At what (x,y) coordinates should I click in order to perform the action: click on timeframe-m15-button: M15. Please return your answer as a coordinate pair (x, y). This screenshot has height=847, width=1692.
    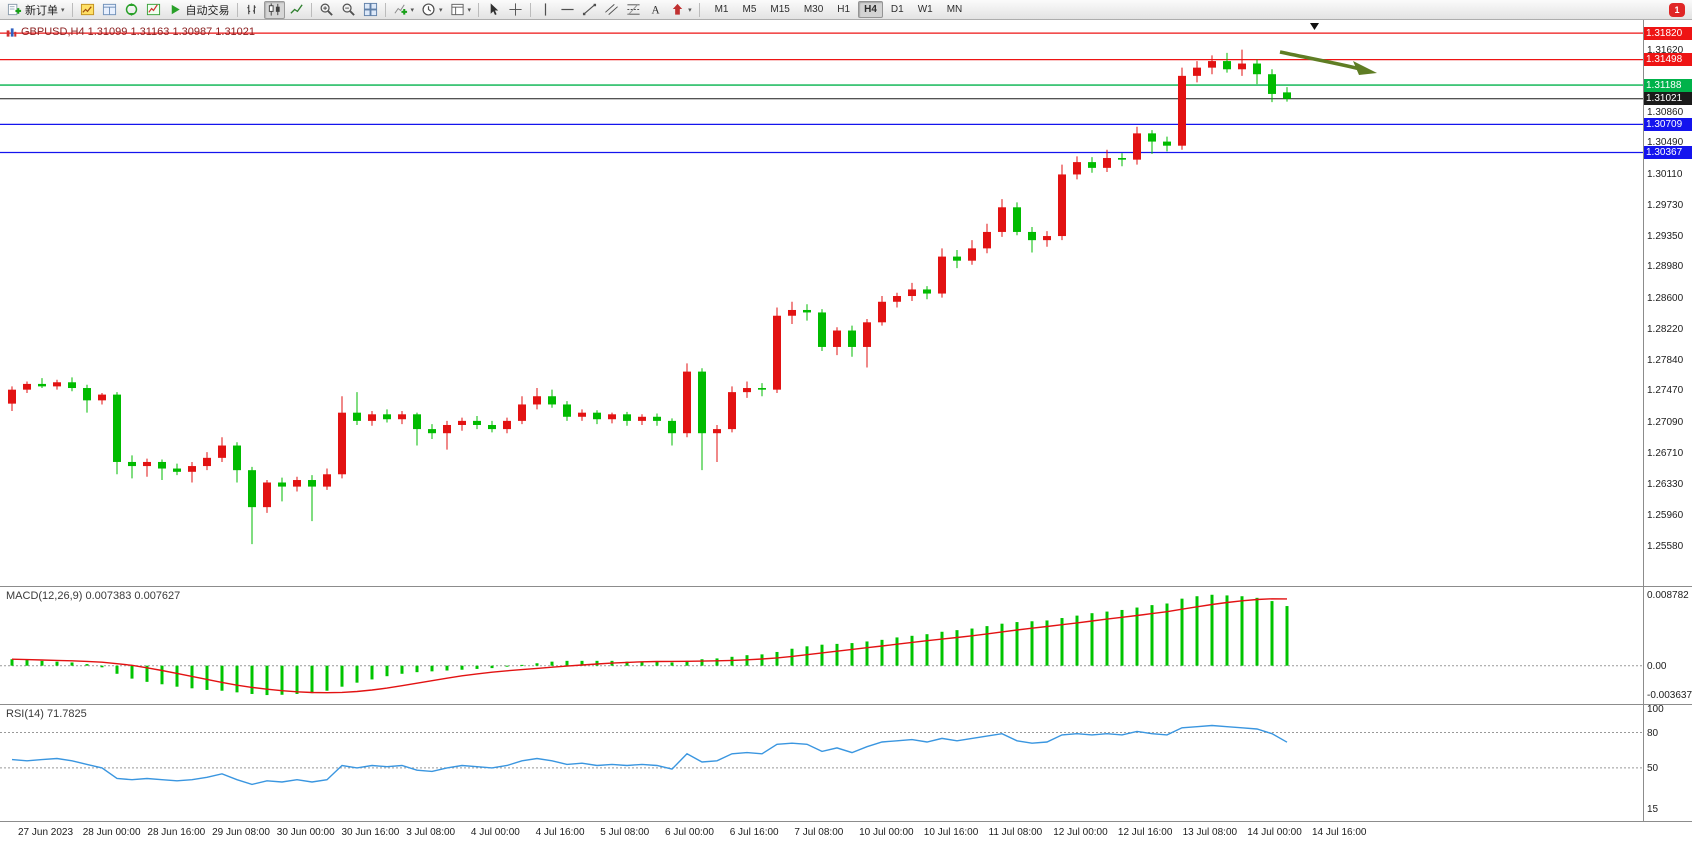
    Looking at the image, I should click on (780, 9).